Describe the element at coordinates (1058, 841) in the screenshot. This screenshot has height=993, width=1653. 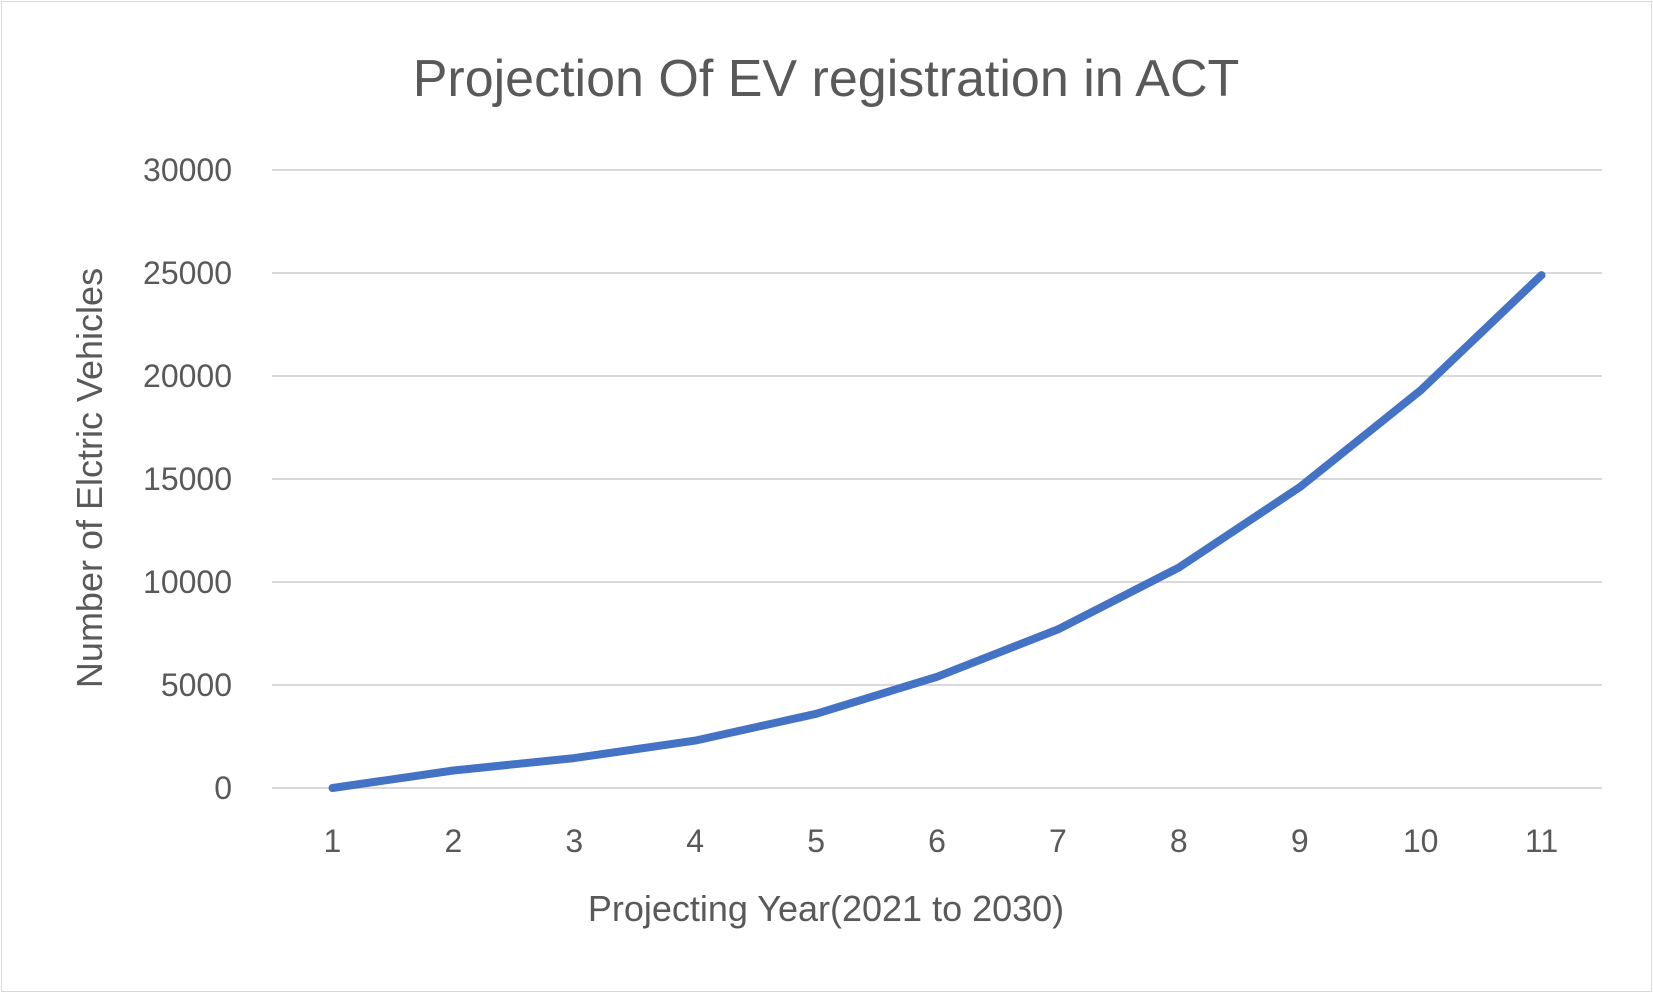
I see `x-tick-label: 7` at that location.